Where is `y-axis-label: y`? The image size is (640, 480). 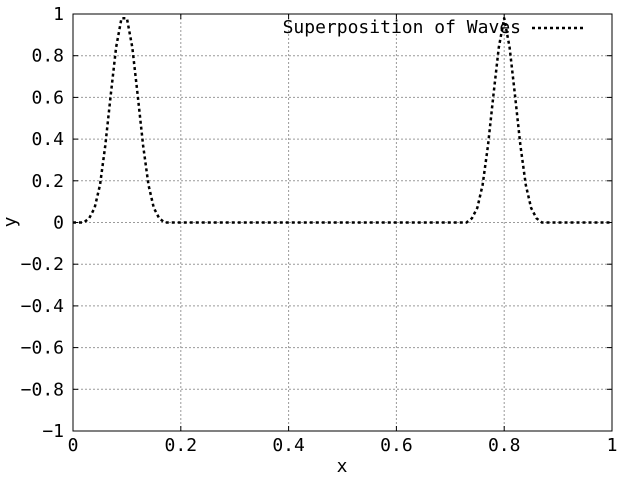 y-axis-label: y is located at coordinates (10, 221).